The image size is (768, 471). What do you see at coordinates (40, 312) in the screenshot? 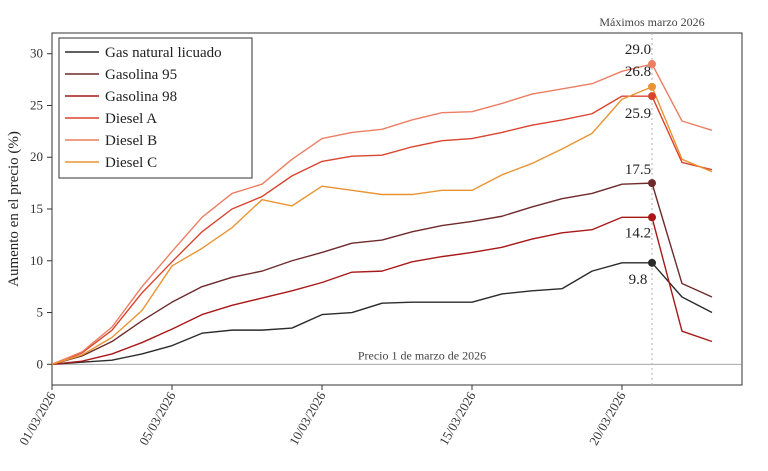
I see `y-tick-label: 5` at bounding box center [40, 312].